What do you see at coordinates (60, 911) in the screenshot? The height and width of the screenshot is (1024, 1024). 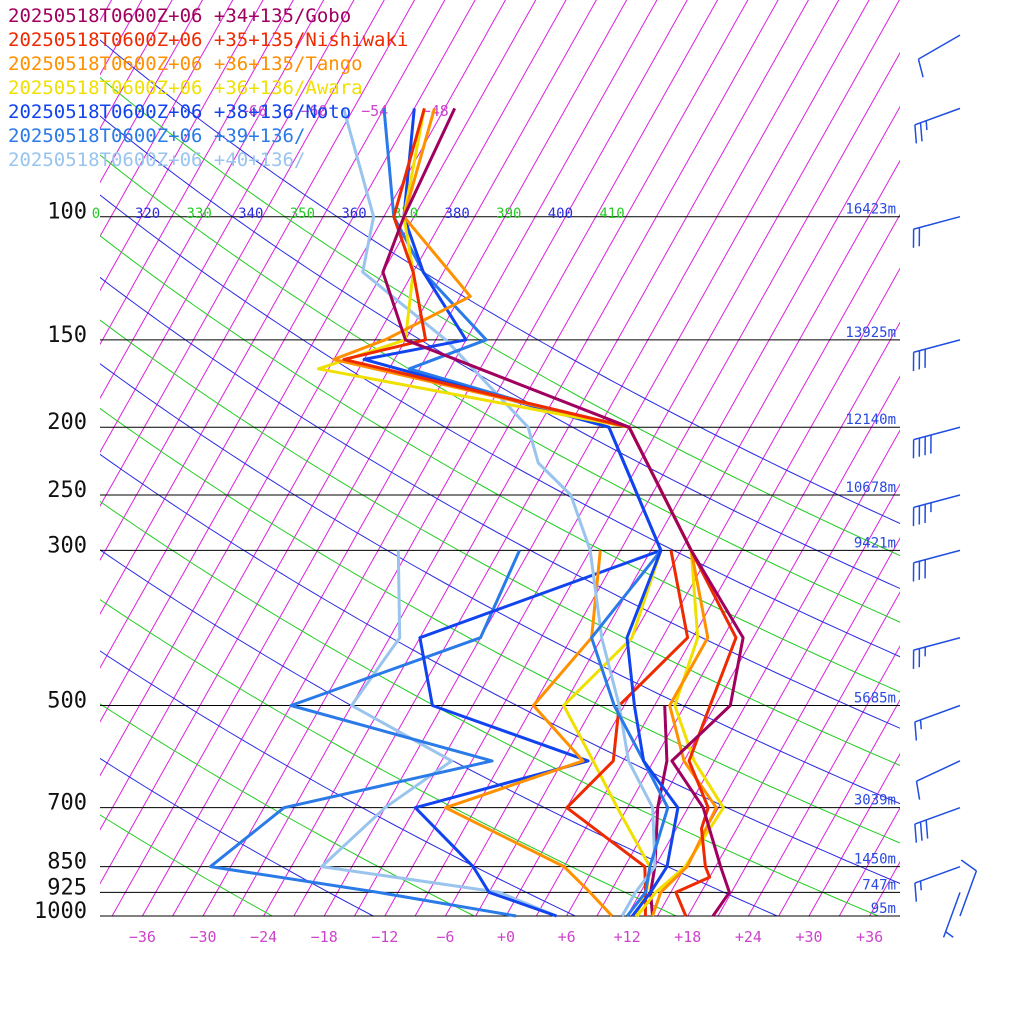 I see `pressure-tick-label: 1000` at bounding box center [60, 911].